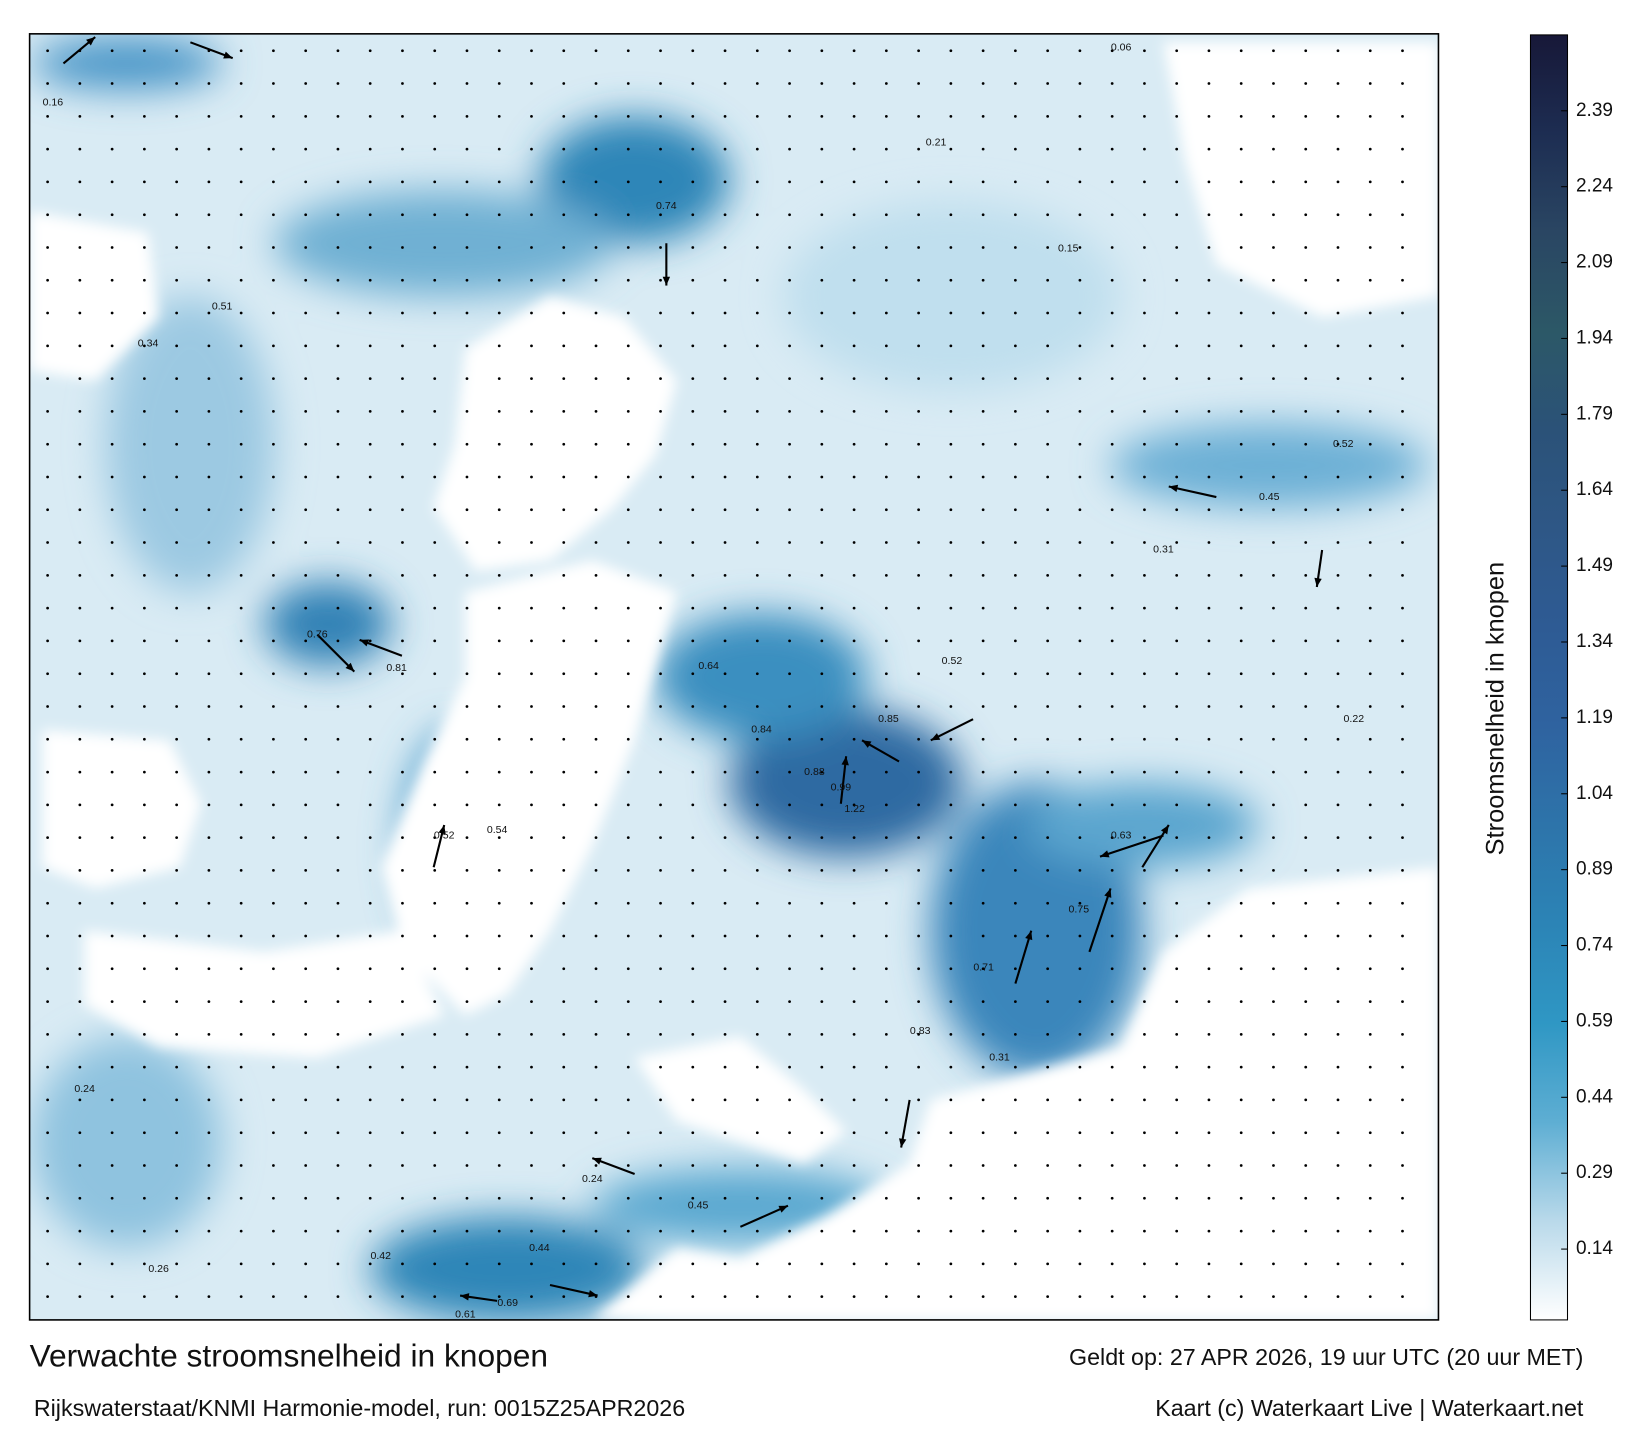  What do you see at coordinates (1594, 945) in the screenshot?
I see `colorbar-tick-label: 0.74` at bounding box center [1594, 945].